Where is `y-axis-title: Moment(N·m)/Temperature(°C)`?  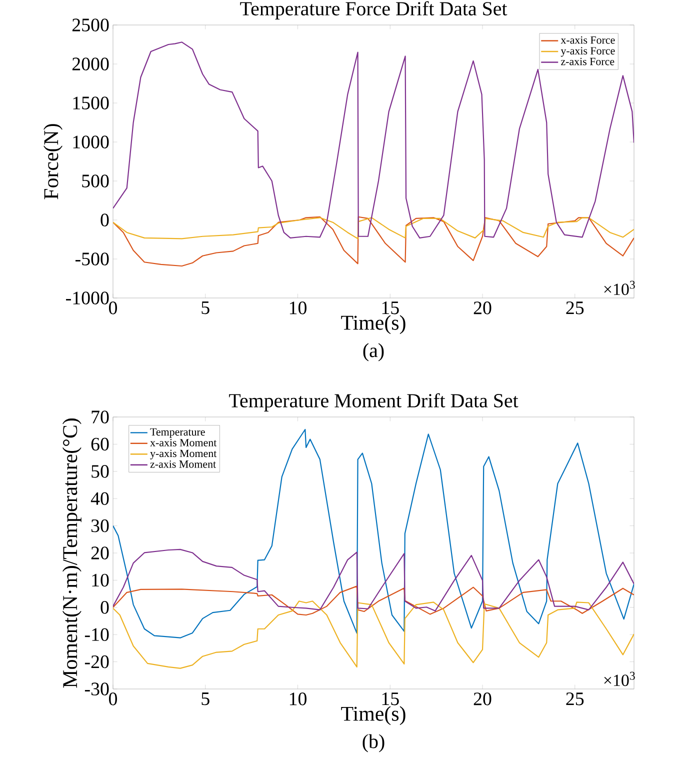
y-axis-title: Moment(N·m)/Temperature(°C) is located at coordinates (72, 553).